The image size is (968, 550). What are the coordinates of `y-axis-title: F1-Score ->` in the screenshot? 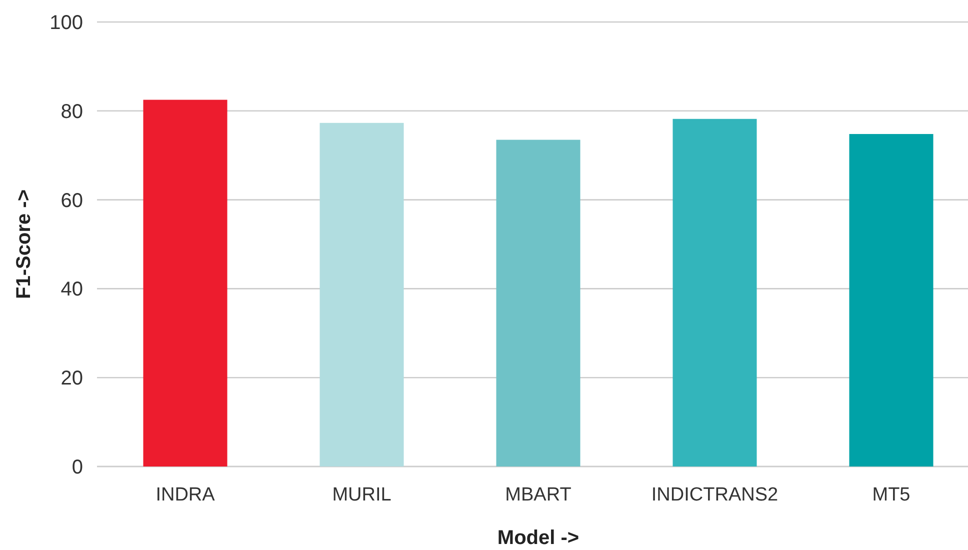 It's located at (24, 244).